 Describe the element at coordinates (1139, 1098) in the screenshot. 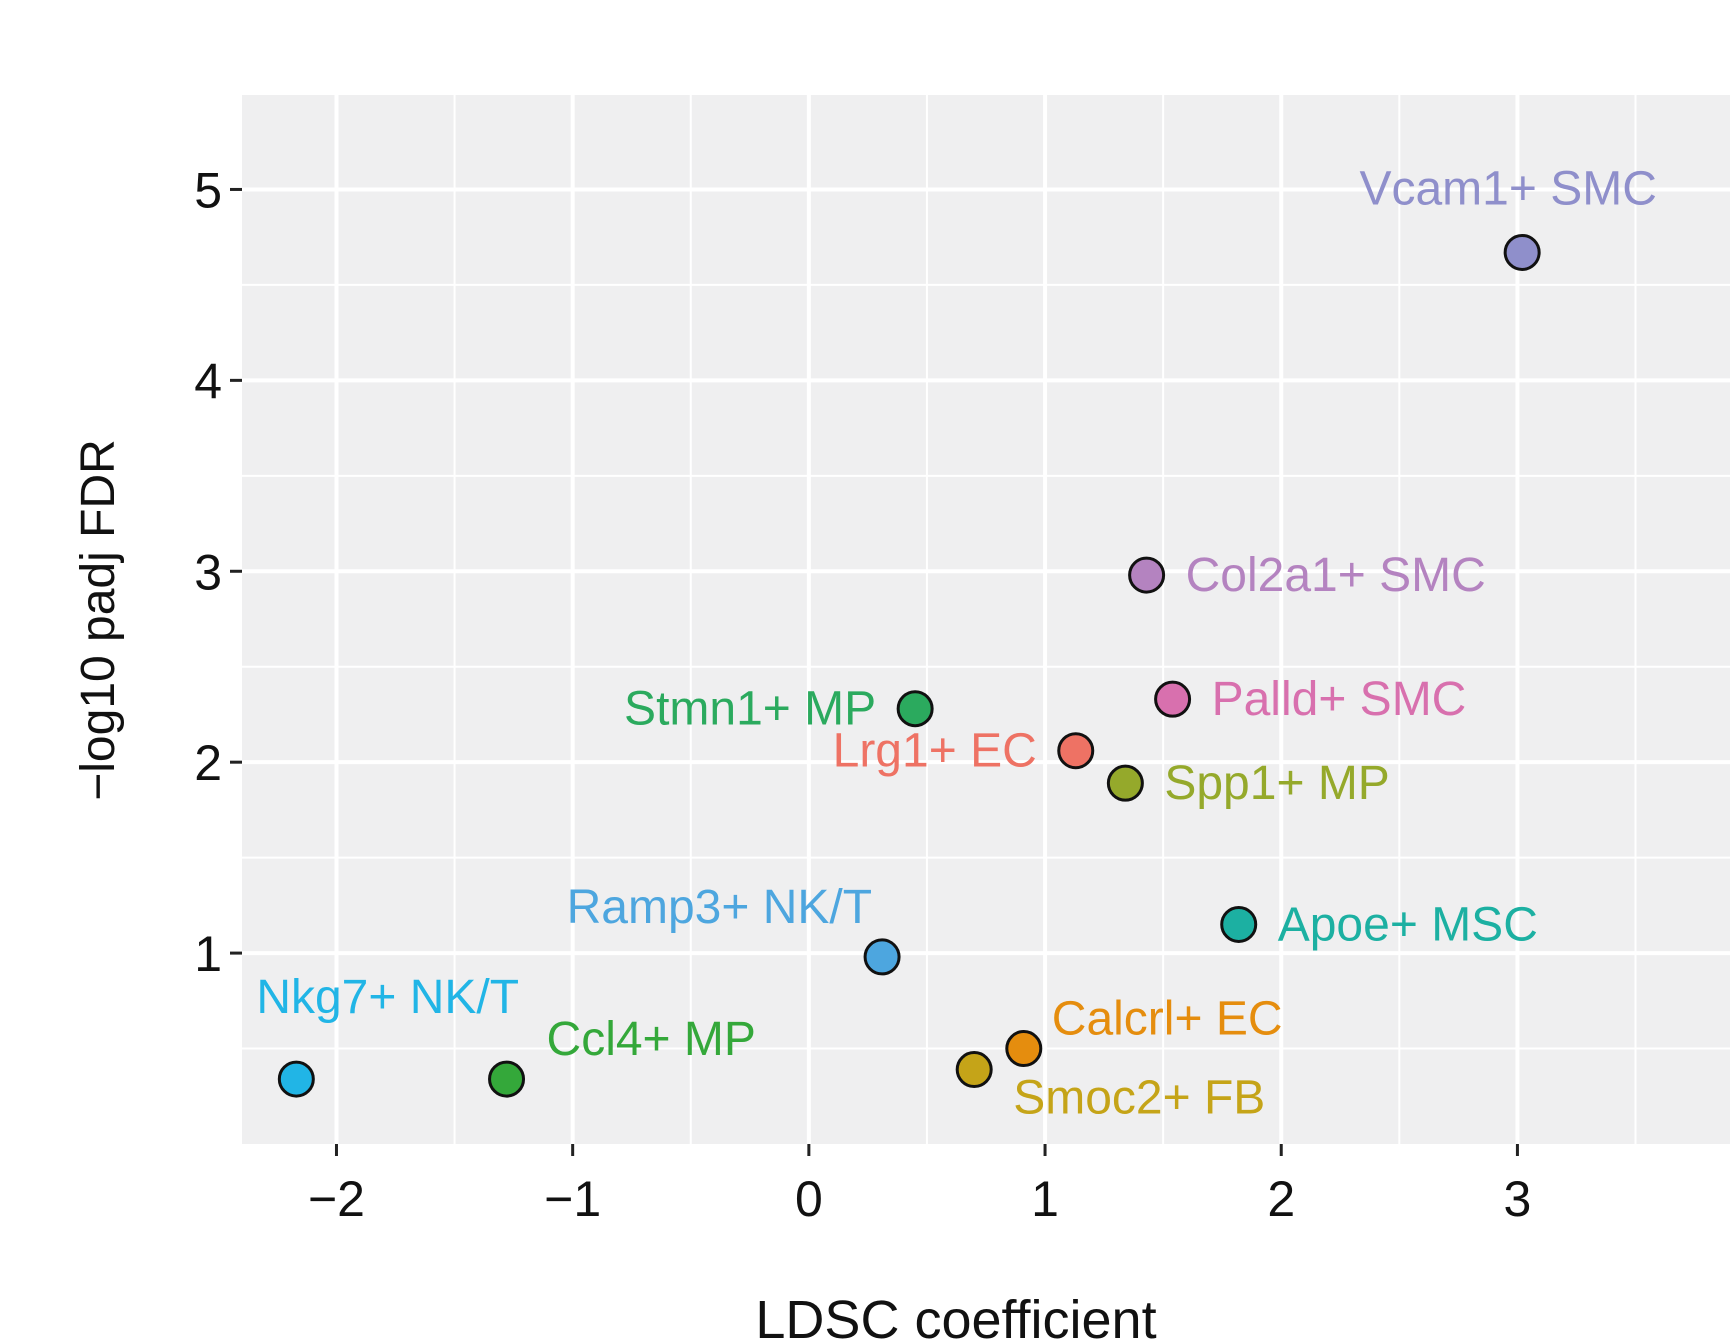

I see `point-label: Smoc2+ FB` at that location.